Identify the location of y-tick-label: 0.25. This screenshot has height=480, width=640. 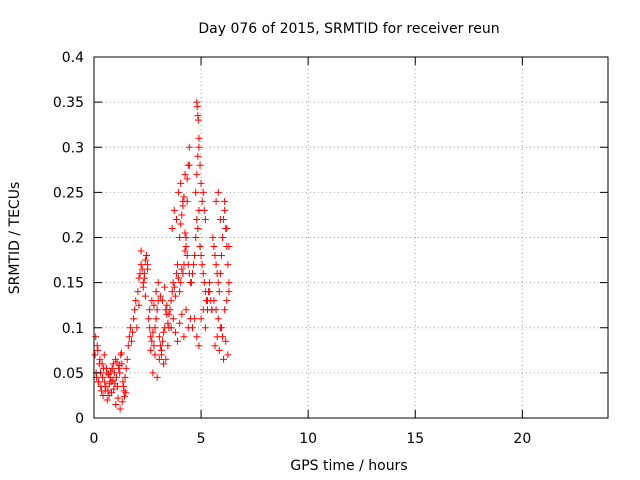
(68, 193).